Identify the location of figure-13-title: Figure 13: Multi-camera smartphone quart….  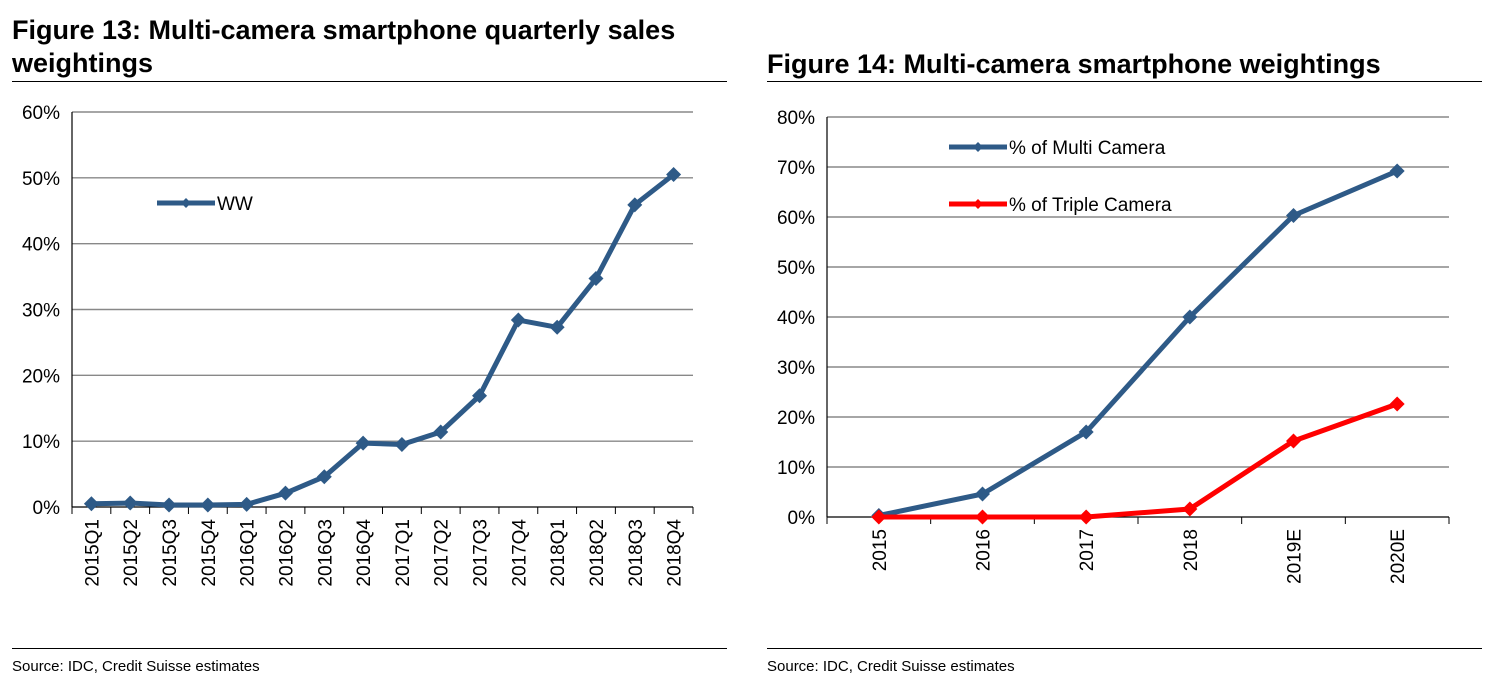
(344, 46).